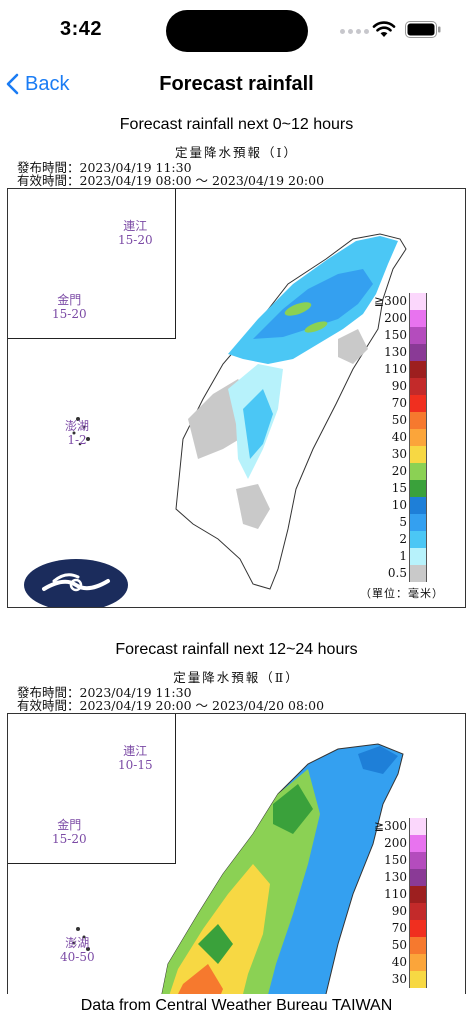  I want to click on legend-label: 0.5, so click(397, 573).